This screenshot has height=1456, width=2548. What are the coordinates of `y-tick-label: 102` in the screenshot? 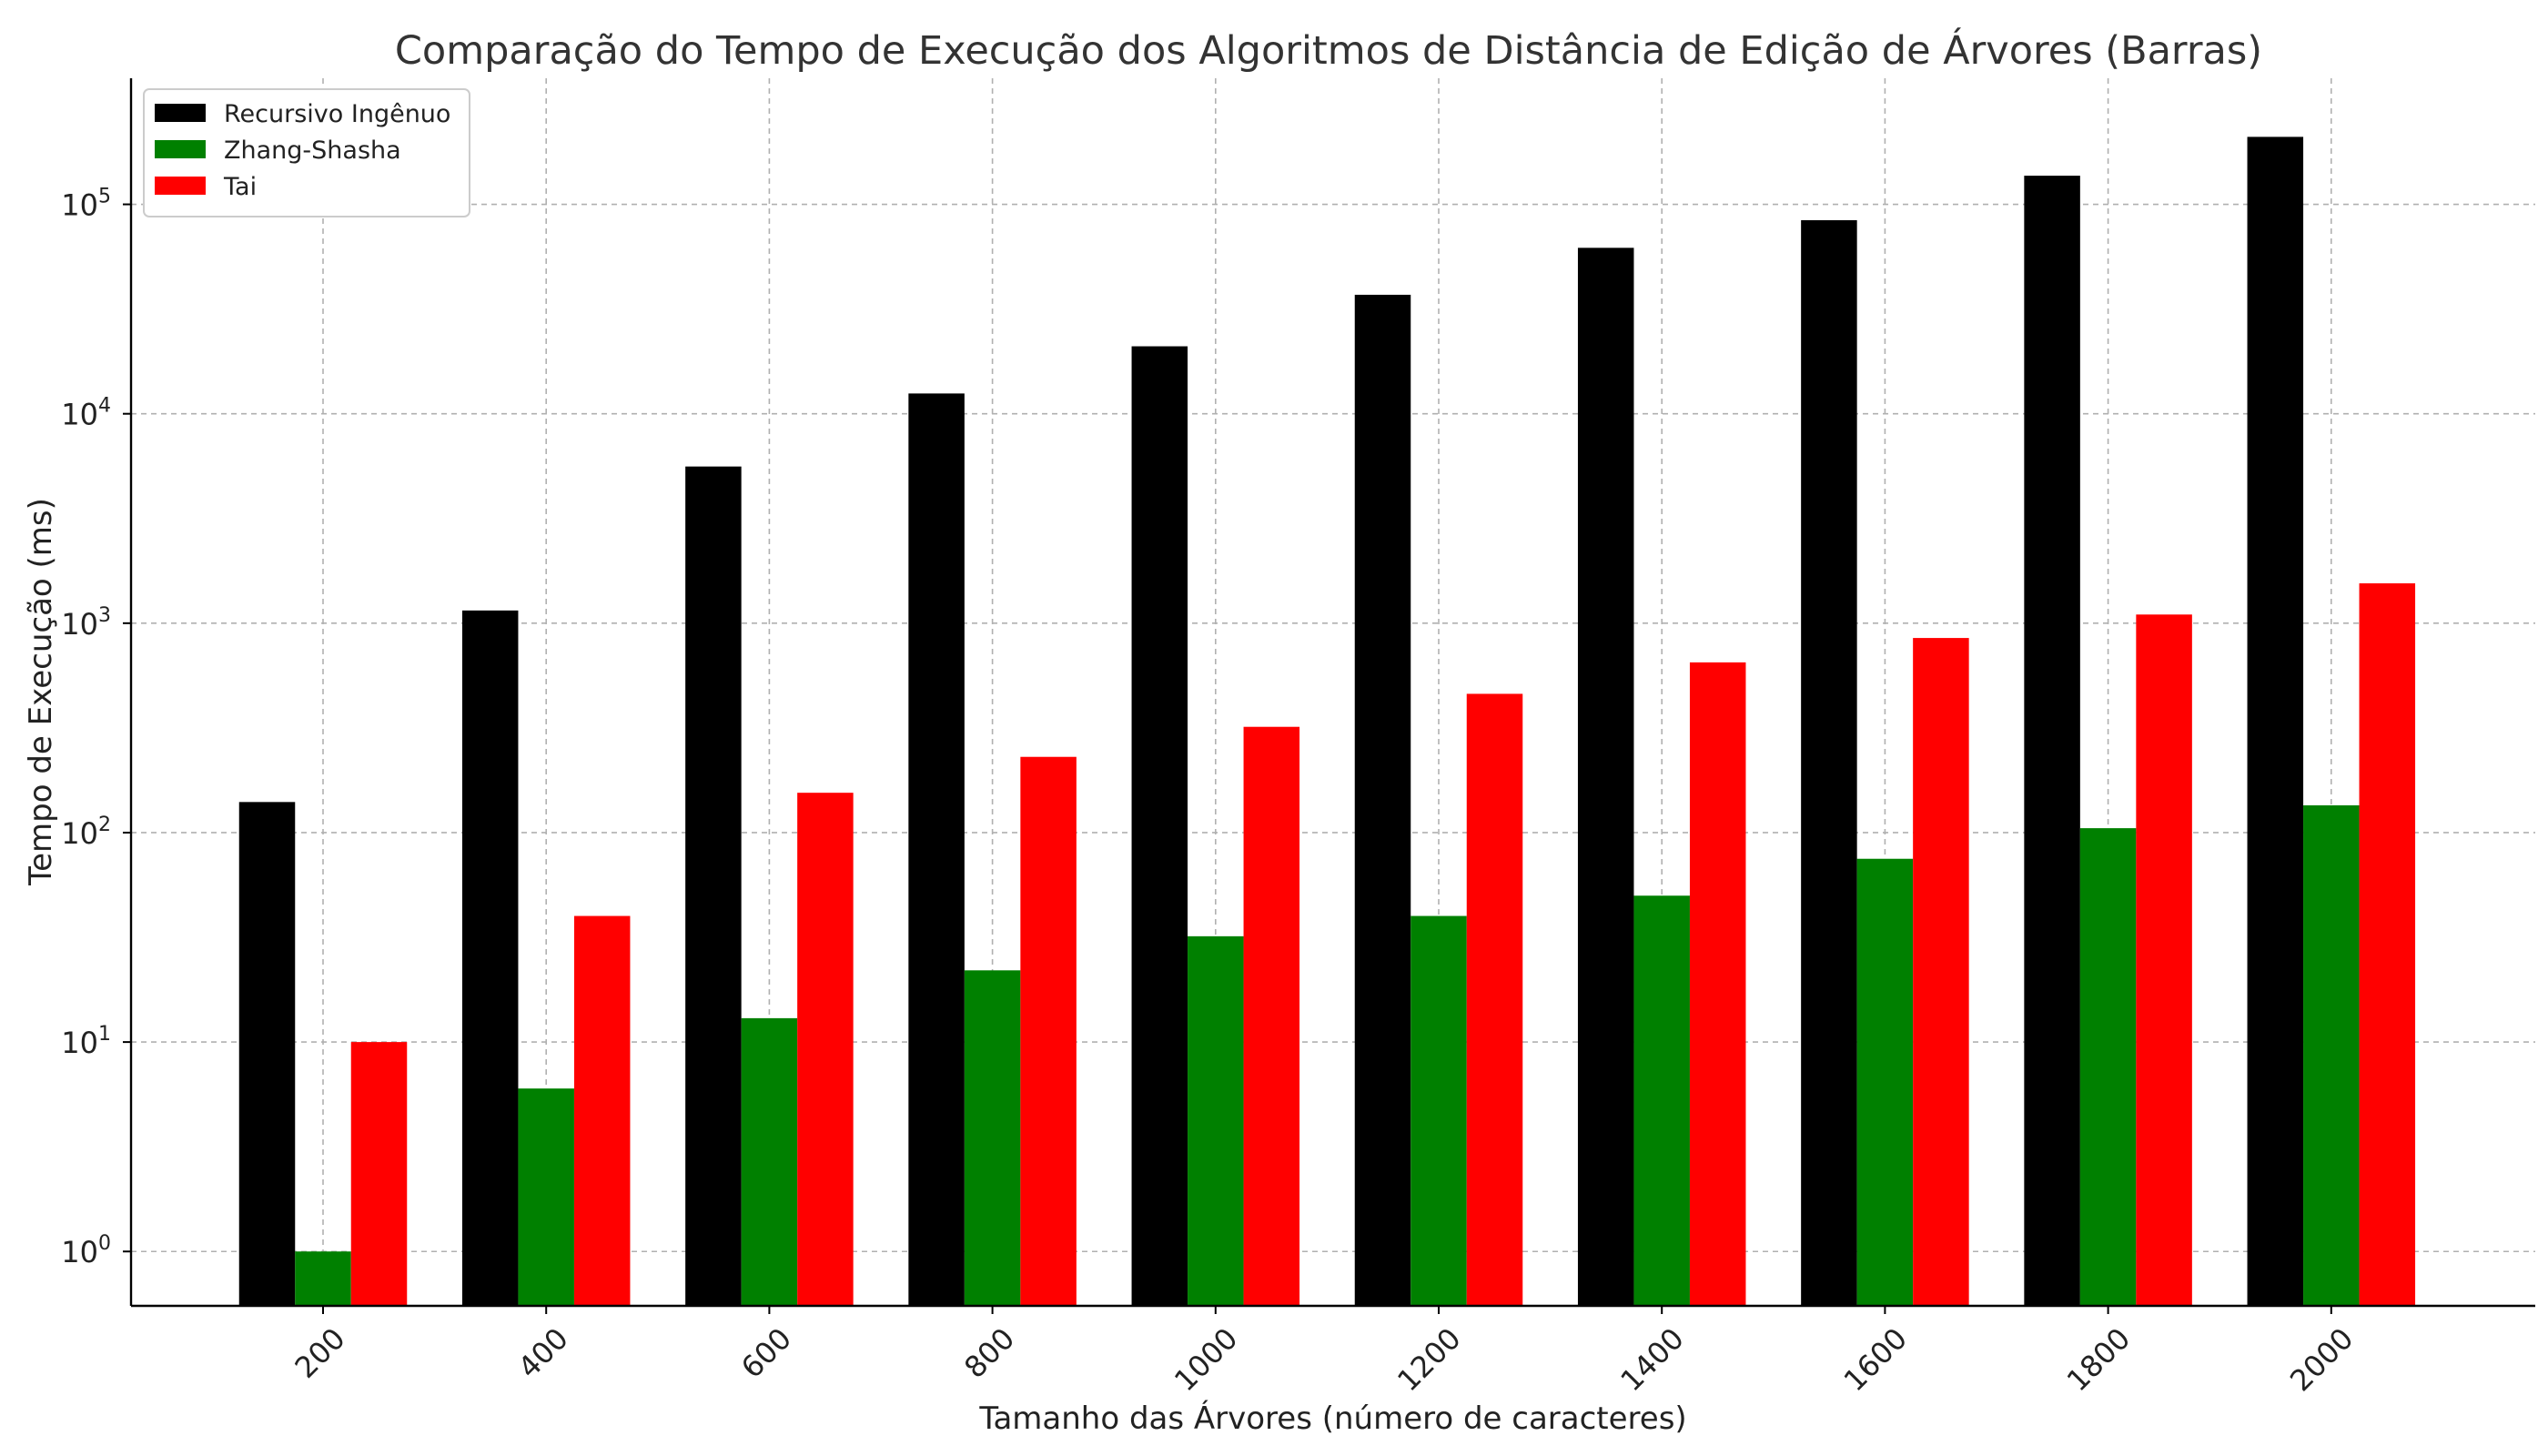 It's located at (86, 833).